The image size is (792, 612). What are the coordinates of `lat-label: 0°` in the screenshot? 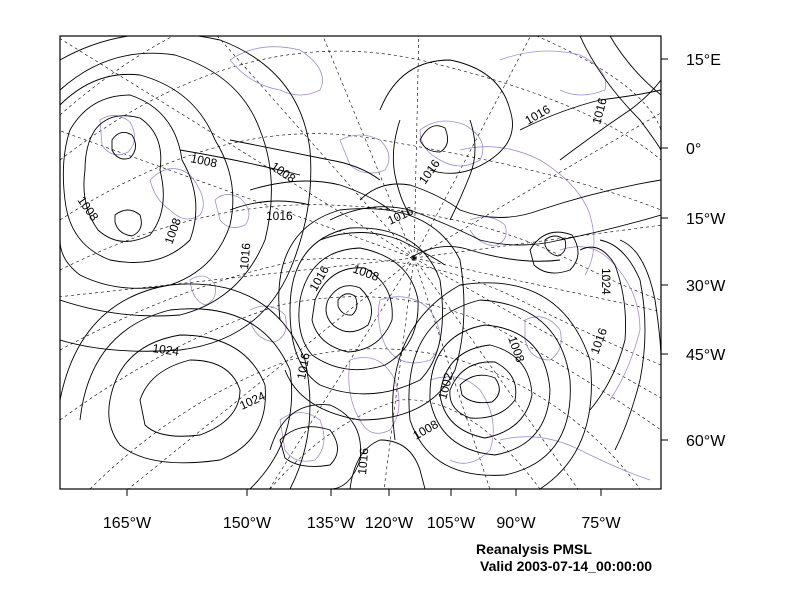 It's located at (693, 149).